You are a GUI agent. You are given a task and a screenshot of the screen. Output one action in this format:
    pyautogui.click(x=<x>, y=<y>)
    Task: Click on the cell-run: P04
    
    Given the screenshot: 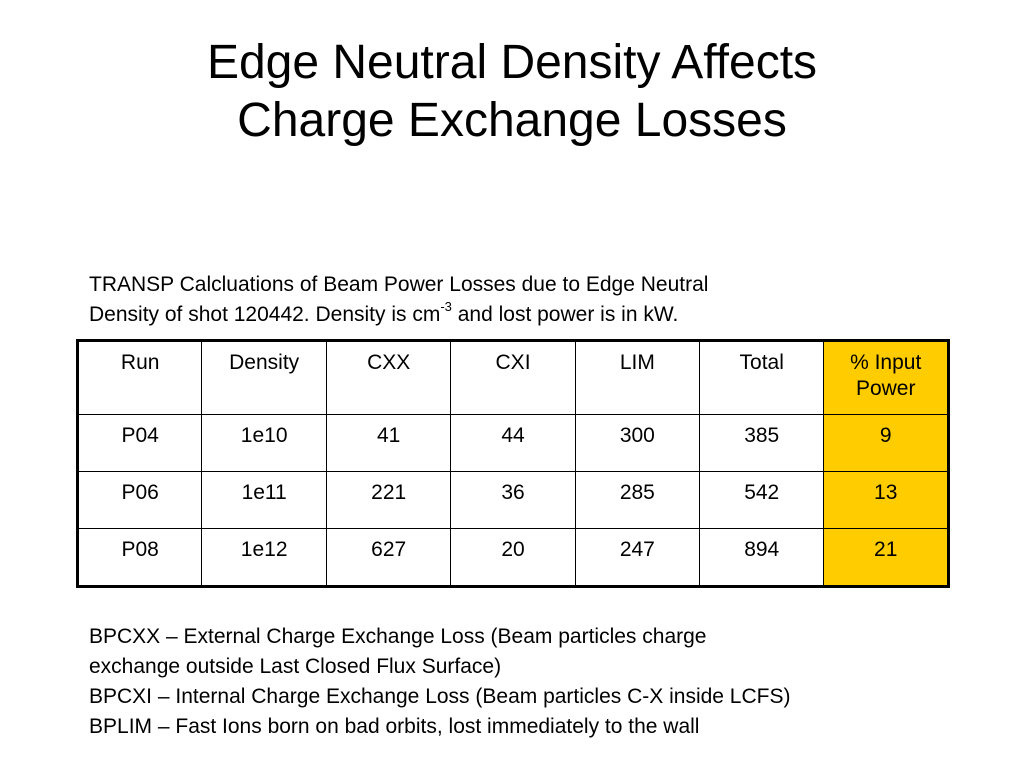 What is the action you would take?
    pyautogui.click(x=139, y=443)
    